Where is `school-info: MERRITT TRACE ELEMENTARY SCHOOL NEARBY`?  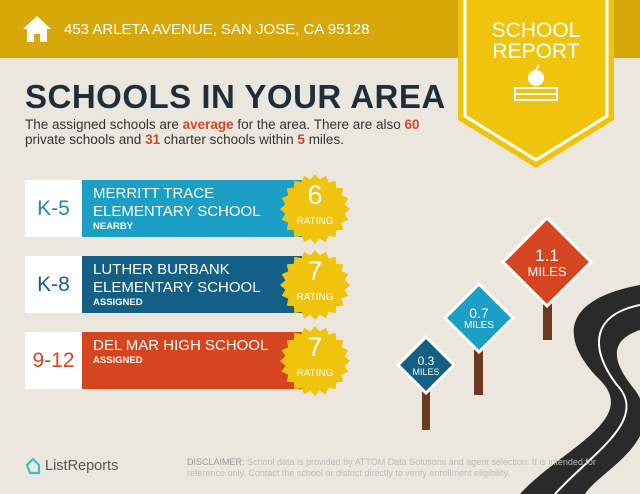 school-info: MERRITT TRACE ELEMENTARY SCHOOL NEARBY is located at coordinates (192, 208).